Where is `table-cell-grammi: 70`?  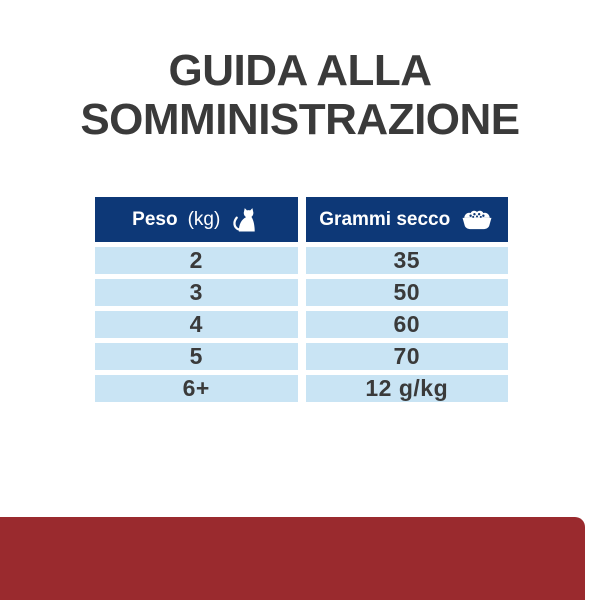 table-cell-grammi: 70 is located at coordinates (406, 356).